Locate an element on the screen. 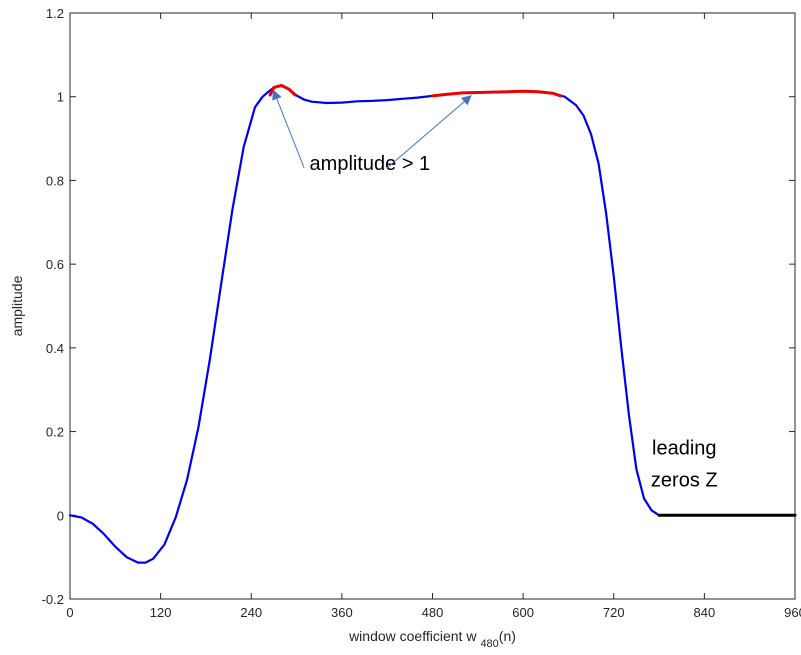  y-tick-label: 1.2 is located at coordinates (55, 13).